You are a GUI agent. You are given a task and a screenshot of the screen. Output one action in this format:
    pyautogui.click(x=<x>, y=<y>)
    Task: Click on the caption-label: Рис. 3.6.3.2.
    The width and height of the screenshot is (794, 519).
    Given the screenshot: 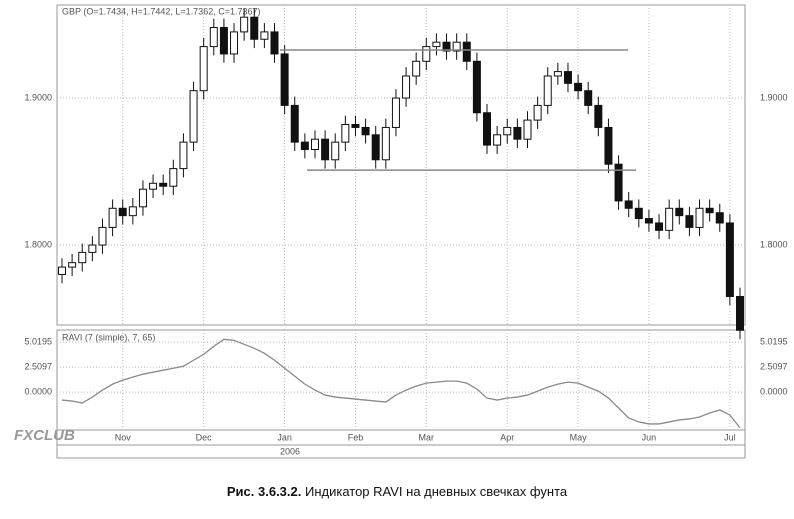 What is the action you would take?
    pyautogui.click(x=264, y=491)
    